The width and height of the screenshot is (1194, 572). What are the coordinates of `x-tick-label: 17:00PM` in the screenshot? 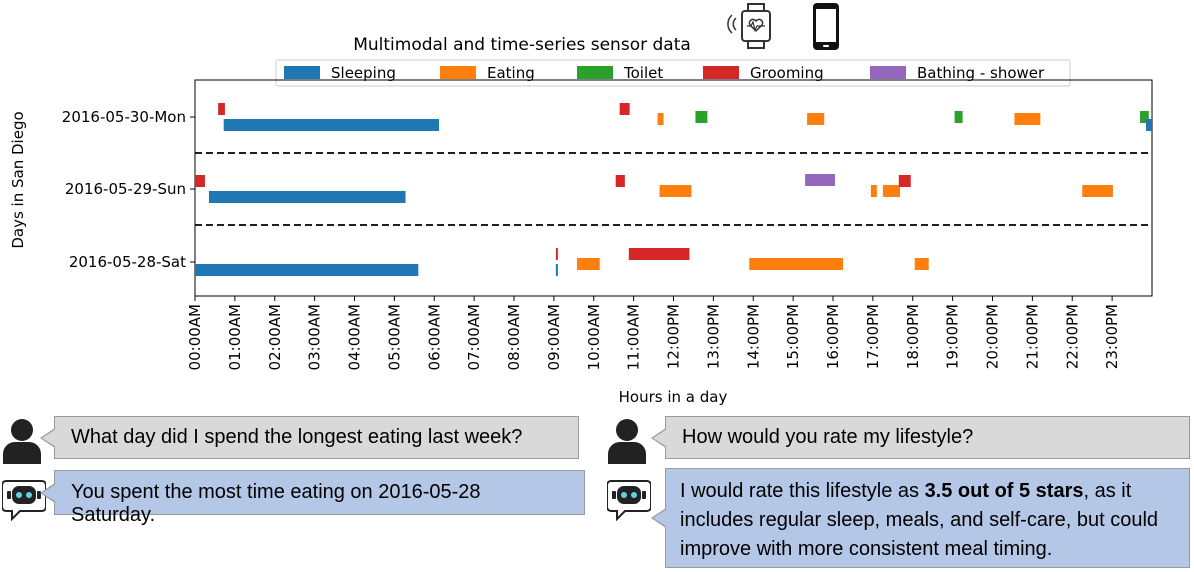 It's located at (873, 336).